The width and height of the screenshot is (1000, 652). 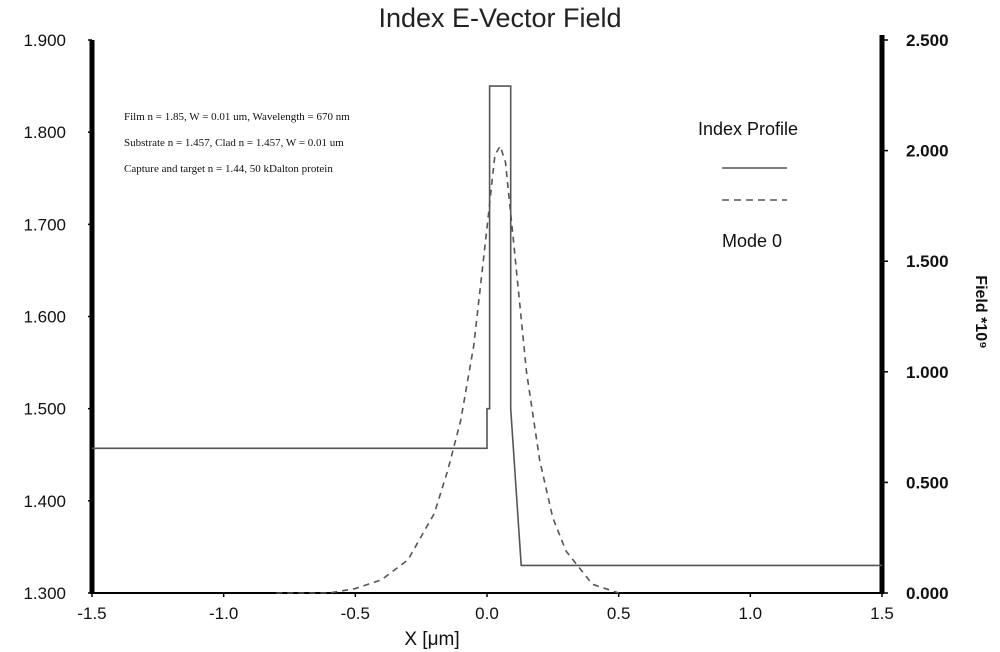 What do you see at coordinates (748, 185) in the screenshot?
I see `legend: Index Profile Mode 0` at bounding box center [748, 185].